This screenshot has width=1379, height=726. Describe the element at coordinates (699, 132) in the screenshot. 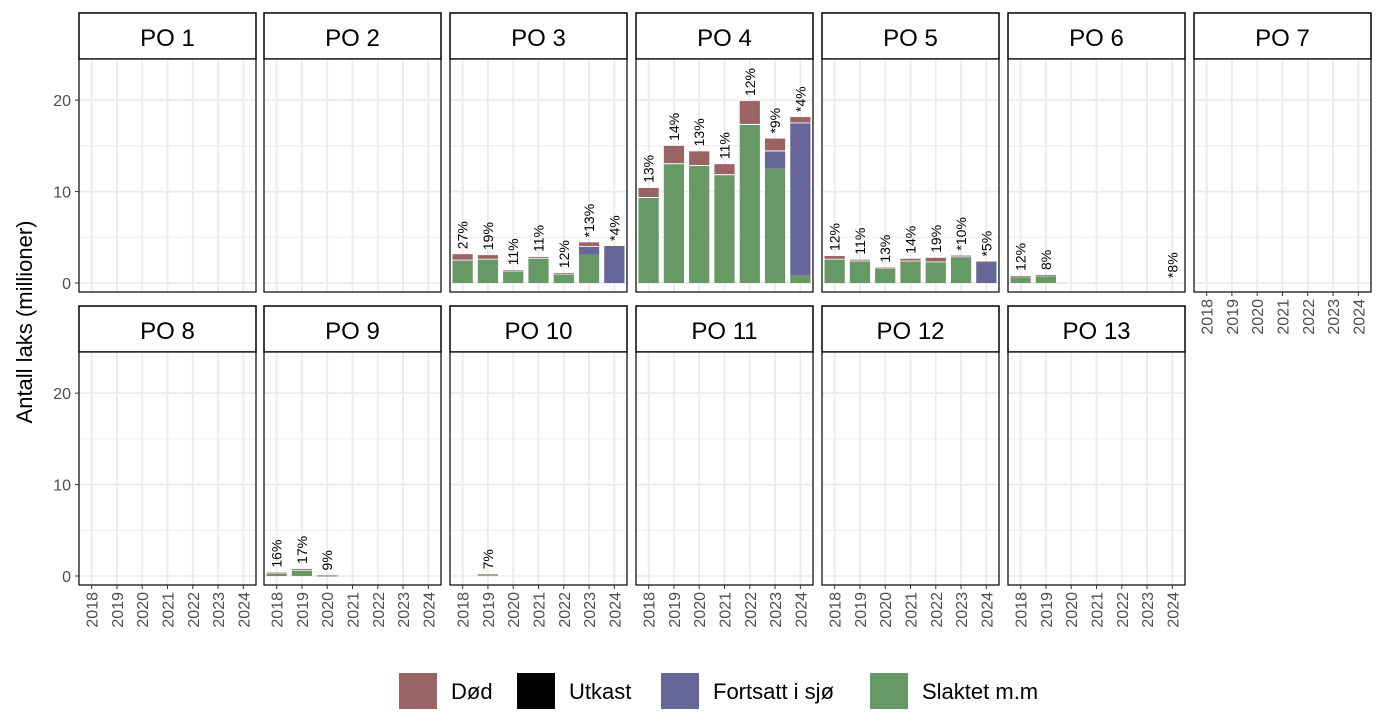

I see `po-4-pct-label-2020: 13%` at that location.